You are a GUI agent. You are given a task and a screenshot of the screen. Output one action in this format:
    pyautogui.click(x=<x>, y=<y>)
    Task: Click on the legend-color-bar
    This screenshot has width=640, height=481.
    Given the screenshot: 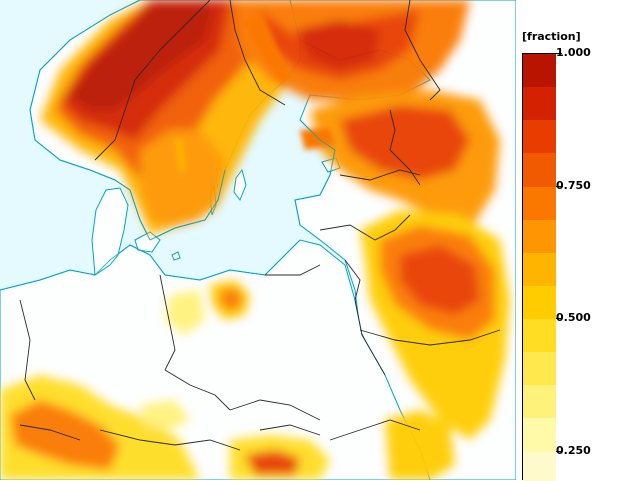 What is the action you would take?
    pyautogui.click(x=539, y=266)
    